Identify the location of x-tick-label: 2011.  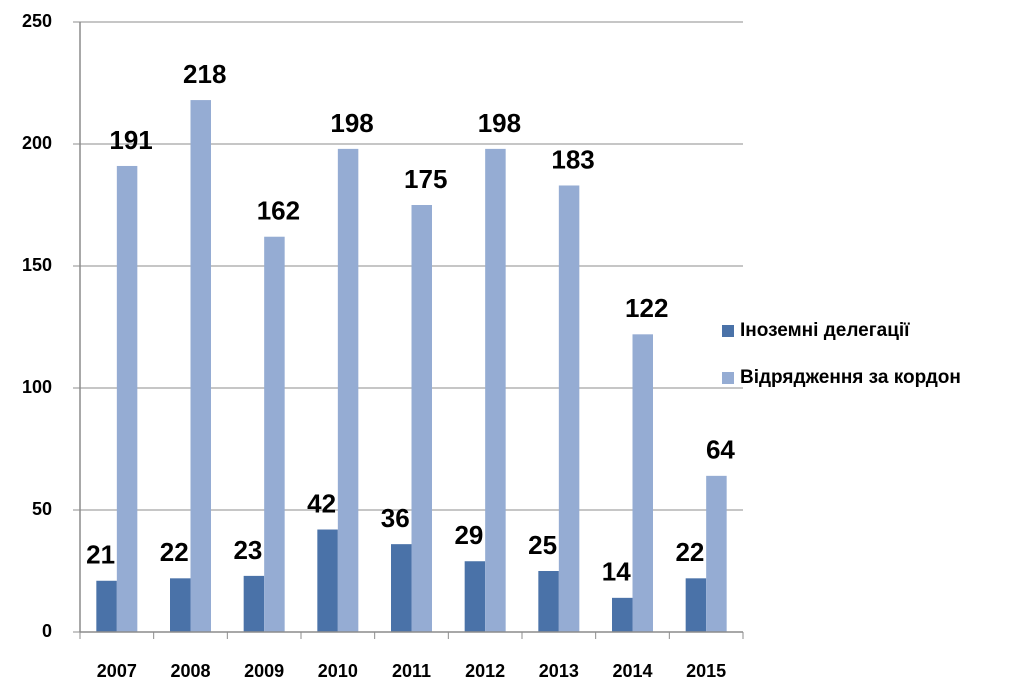
(411, 671).